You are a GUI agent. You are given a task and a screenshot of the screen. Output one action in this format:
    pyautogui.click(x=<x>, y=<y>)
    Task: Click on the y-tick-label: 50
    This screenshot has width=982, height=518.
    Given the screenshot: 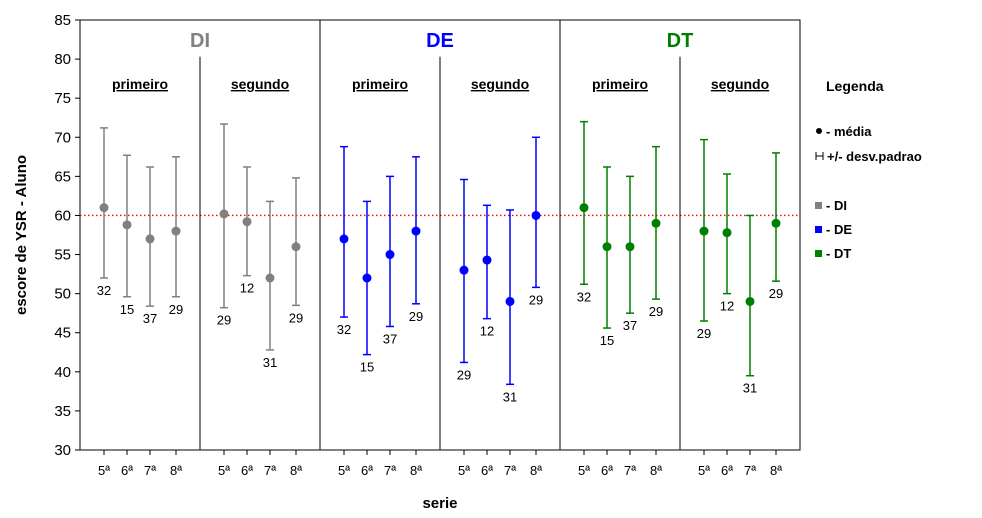 What is the action you would take?
    pyautogui.click(x=62, y=294)
    